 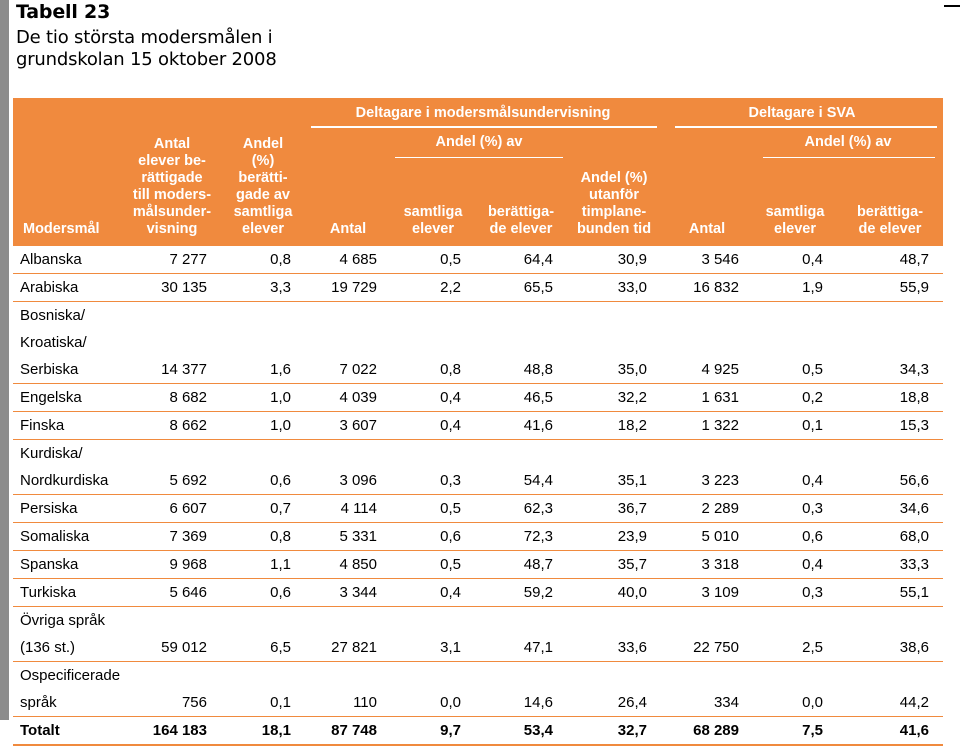 What do you see at coordinates (172, 634) in the screenshot?
I see `cell-antal-berattigade: 59 012` at bounding box center [172, 634].